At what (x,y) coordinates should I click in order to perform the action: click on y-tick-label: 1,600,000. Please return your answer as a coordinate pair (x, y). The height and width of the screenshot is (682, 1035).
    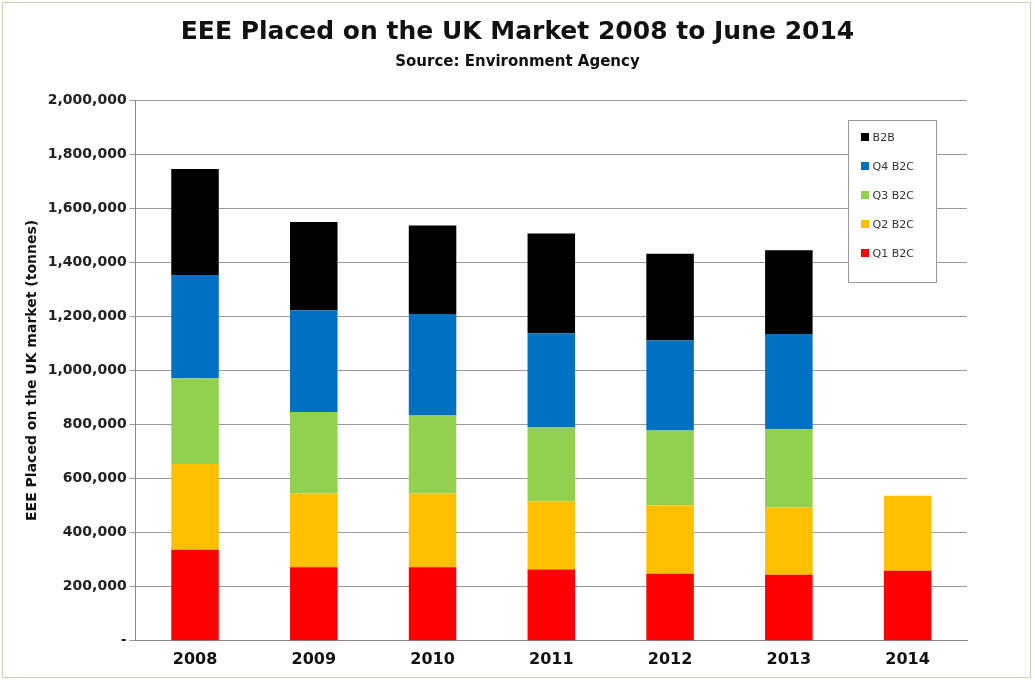
    Looking at the image, I should click on (87, 206).